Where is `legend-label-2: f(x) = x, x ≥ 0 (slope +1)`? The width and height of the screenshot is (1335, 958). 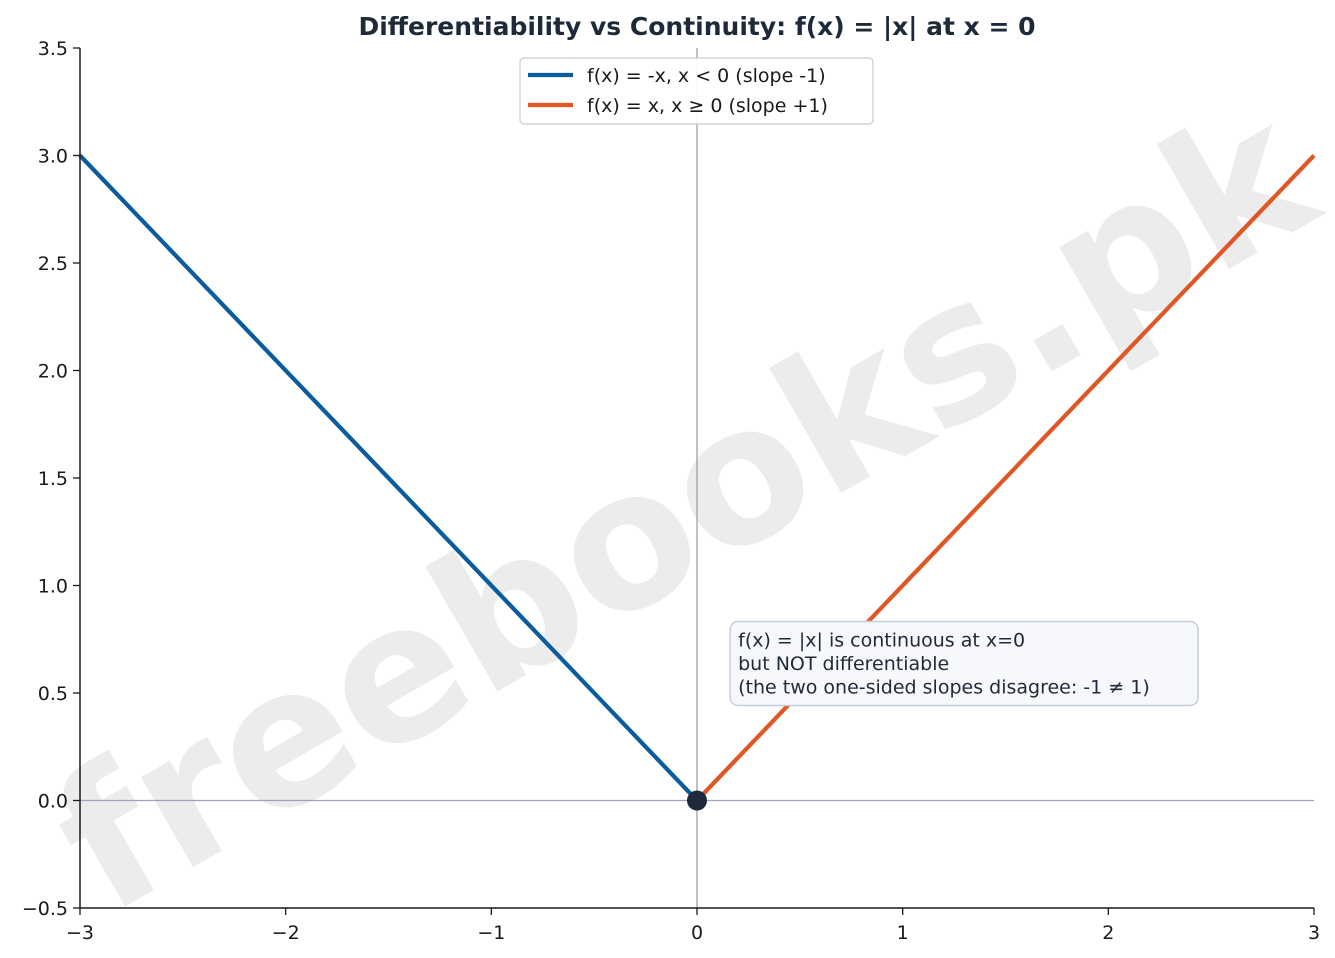 legend-label-2: f(x) = x, x ≥ 0 (slope +1) is located at coordinates (707, 106).